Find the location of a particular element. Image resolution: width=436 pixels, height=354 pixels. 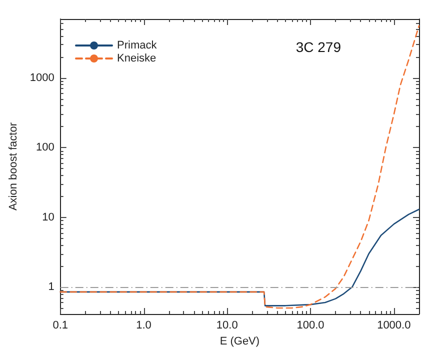

x-axis-title: E (GeV) is located at coordinates (240, 341).